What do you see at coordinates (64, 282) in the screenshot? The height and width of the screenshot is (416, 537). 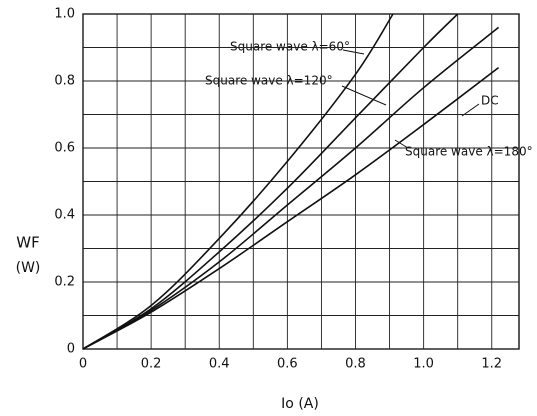 I see `y-tick-label: 0.2` at bounding box center [64, 282].